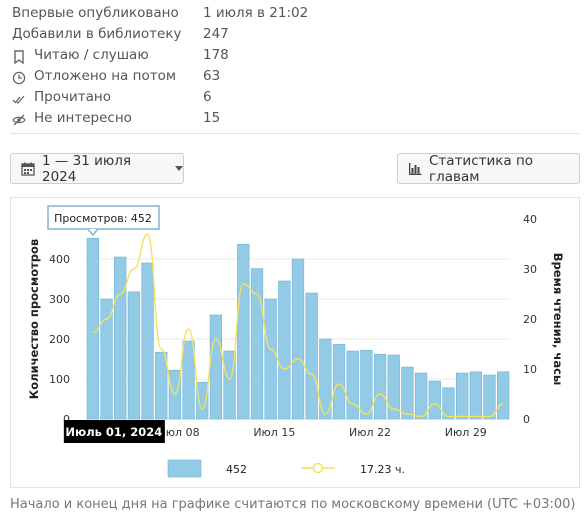 The width and height of the screenshot is (586, 512). Describe the element at coordinates (297, 119) in the screenshot. I see `stat-row: Не интересно 15` at that location.